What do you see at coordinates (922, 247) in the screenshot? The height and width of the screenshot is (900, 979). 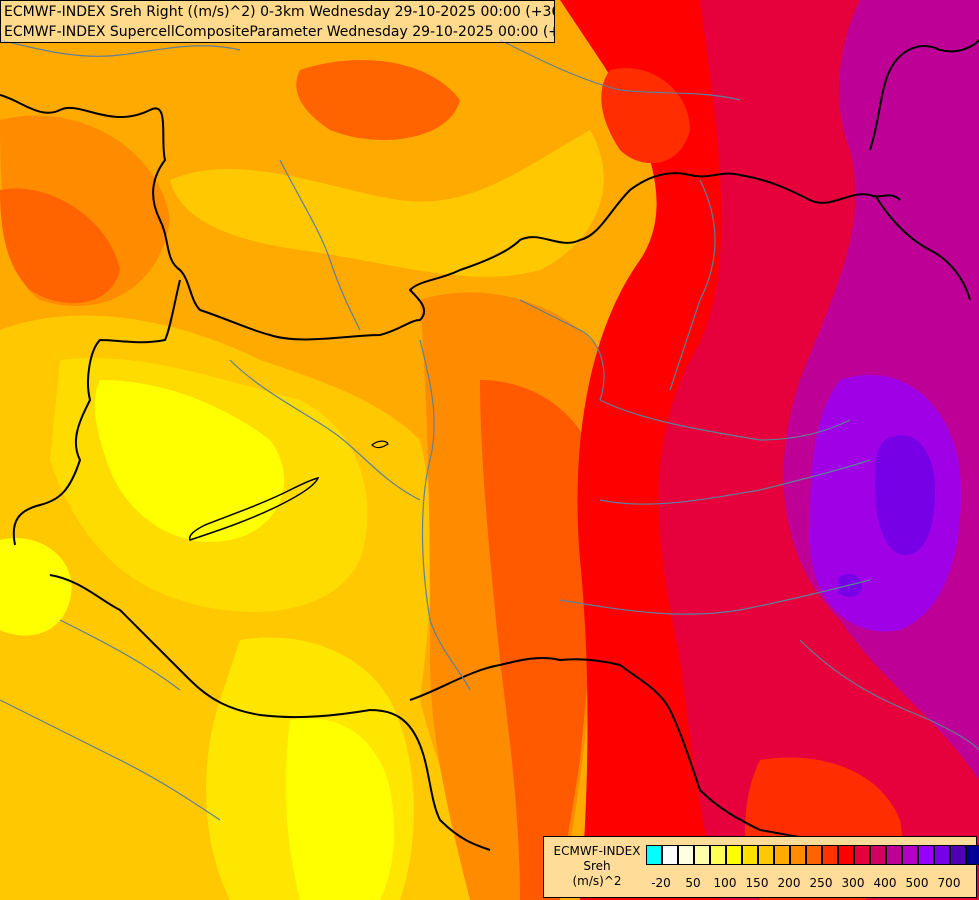 I see `border-east` at bounding box center [922, 247].